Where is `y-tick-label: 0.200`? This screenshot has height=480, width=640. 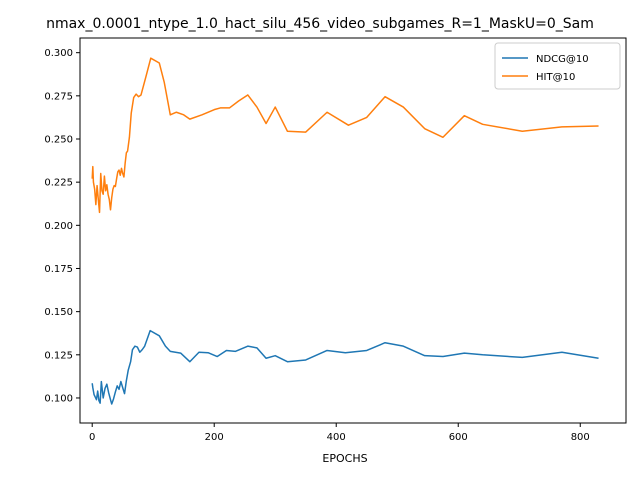
y-tick-label: 0.200 is located at coordinates (58, 226).